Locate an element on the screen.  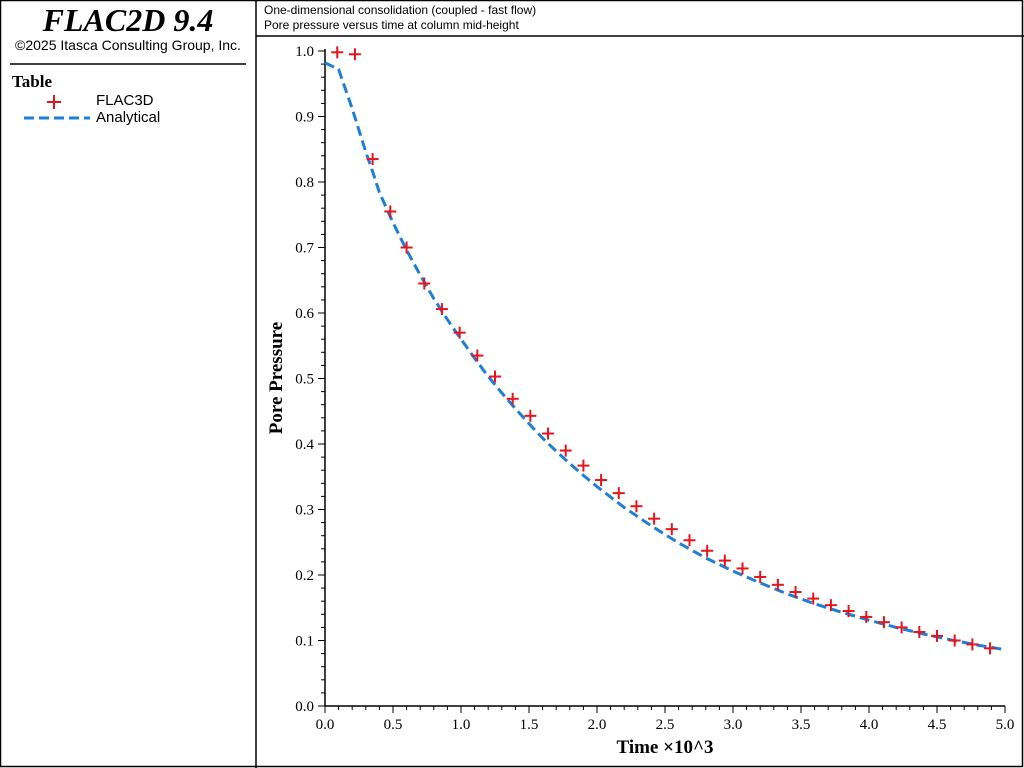
y-tick-label: 1.0 is located at coordinates (304, 52).